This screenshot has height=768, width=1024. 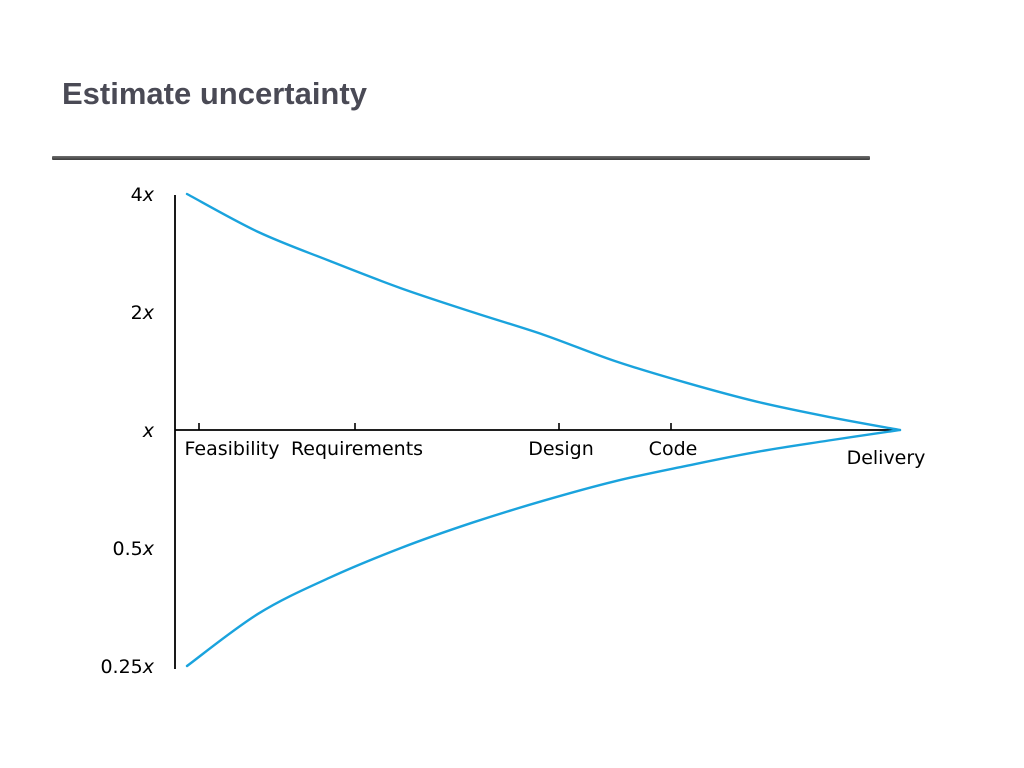 I want to click on title-divider, so click(x=461, y=158).